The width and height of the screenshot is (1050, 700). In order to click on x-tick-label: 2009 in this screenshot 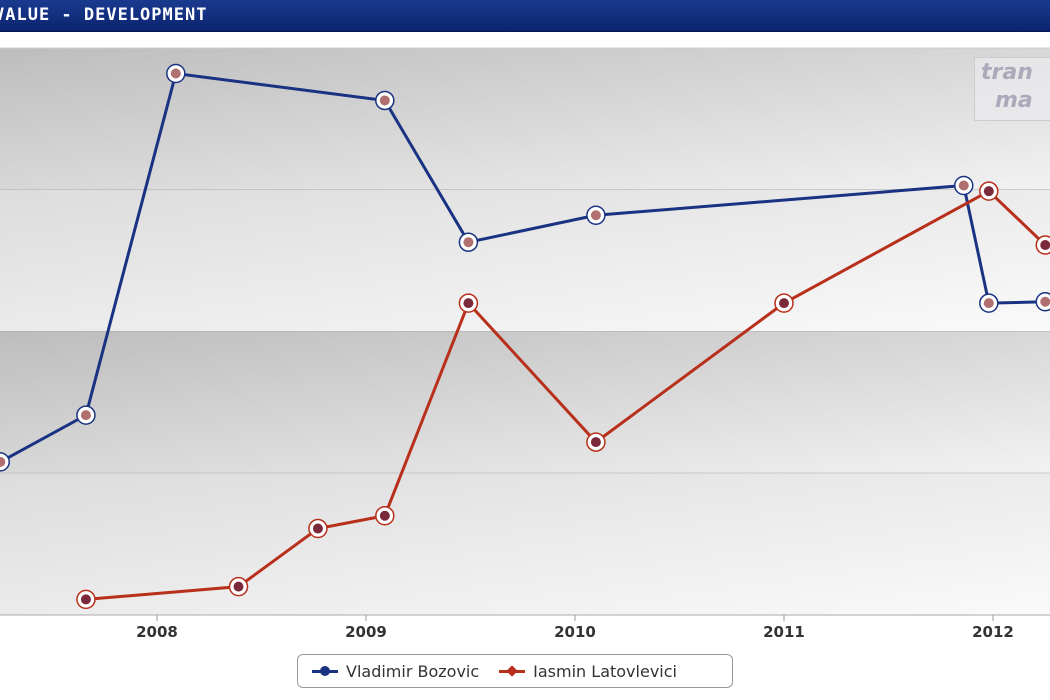, I will do `click(366, 632)`.